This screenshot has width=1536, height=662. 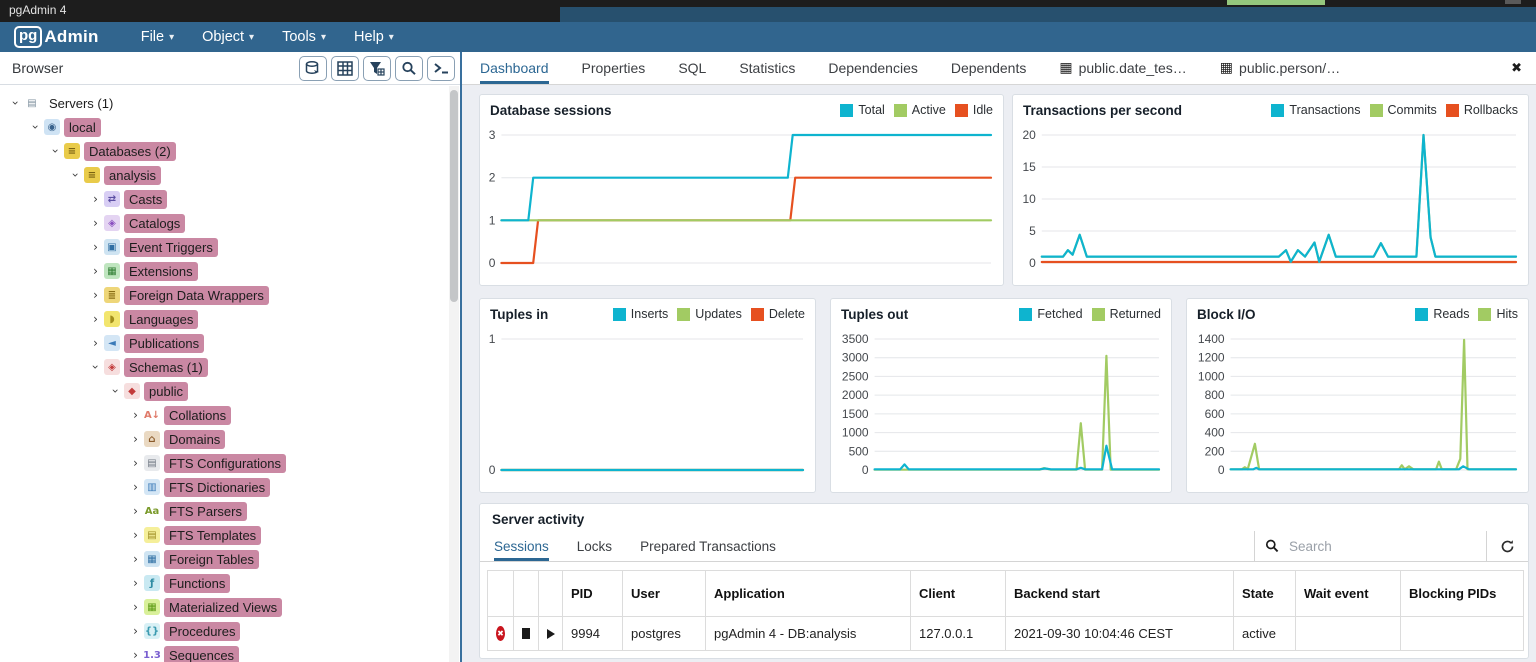 What do you see at coordinates (225, 319) in the screenshot?
I see `tree-item-languages: › ◗ Languages` at bounding box center [225, 319].